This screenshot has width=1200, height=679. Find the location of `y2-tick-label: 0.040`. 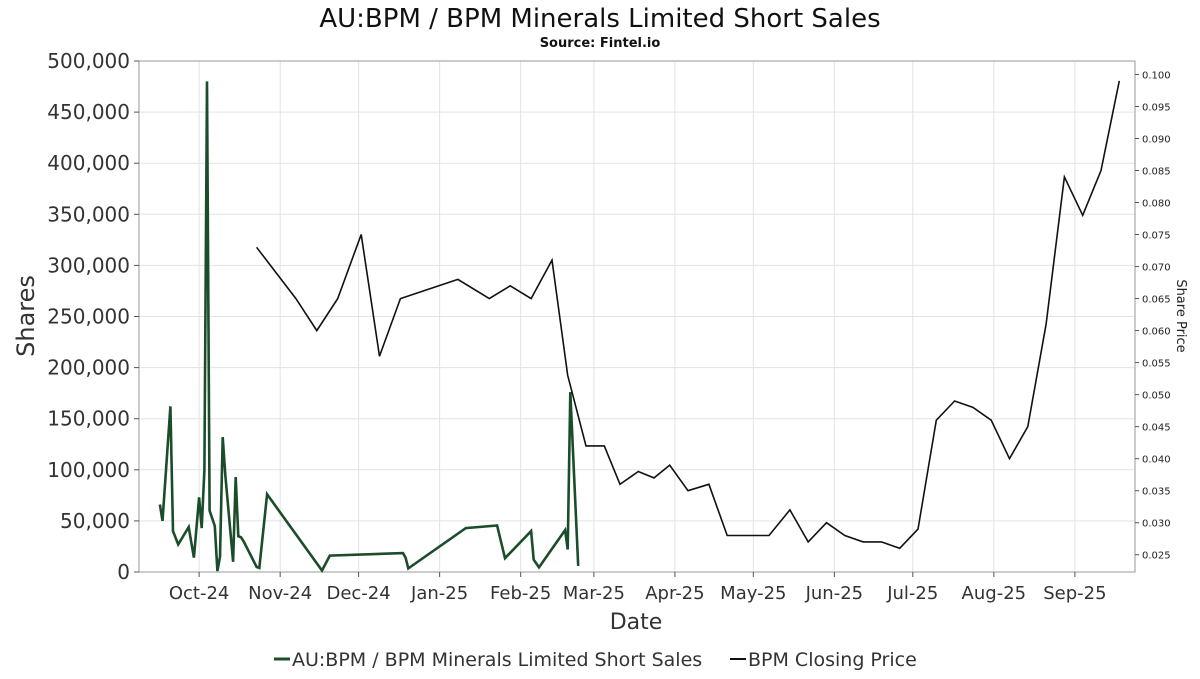

y2-tick-label: 0.040 is located at coordinates (1156, 460).